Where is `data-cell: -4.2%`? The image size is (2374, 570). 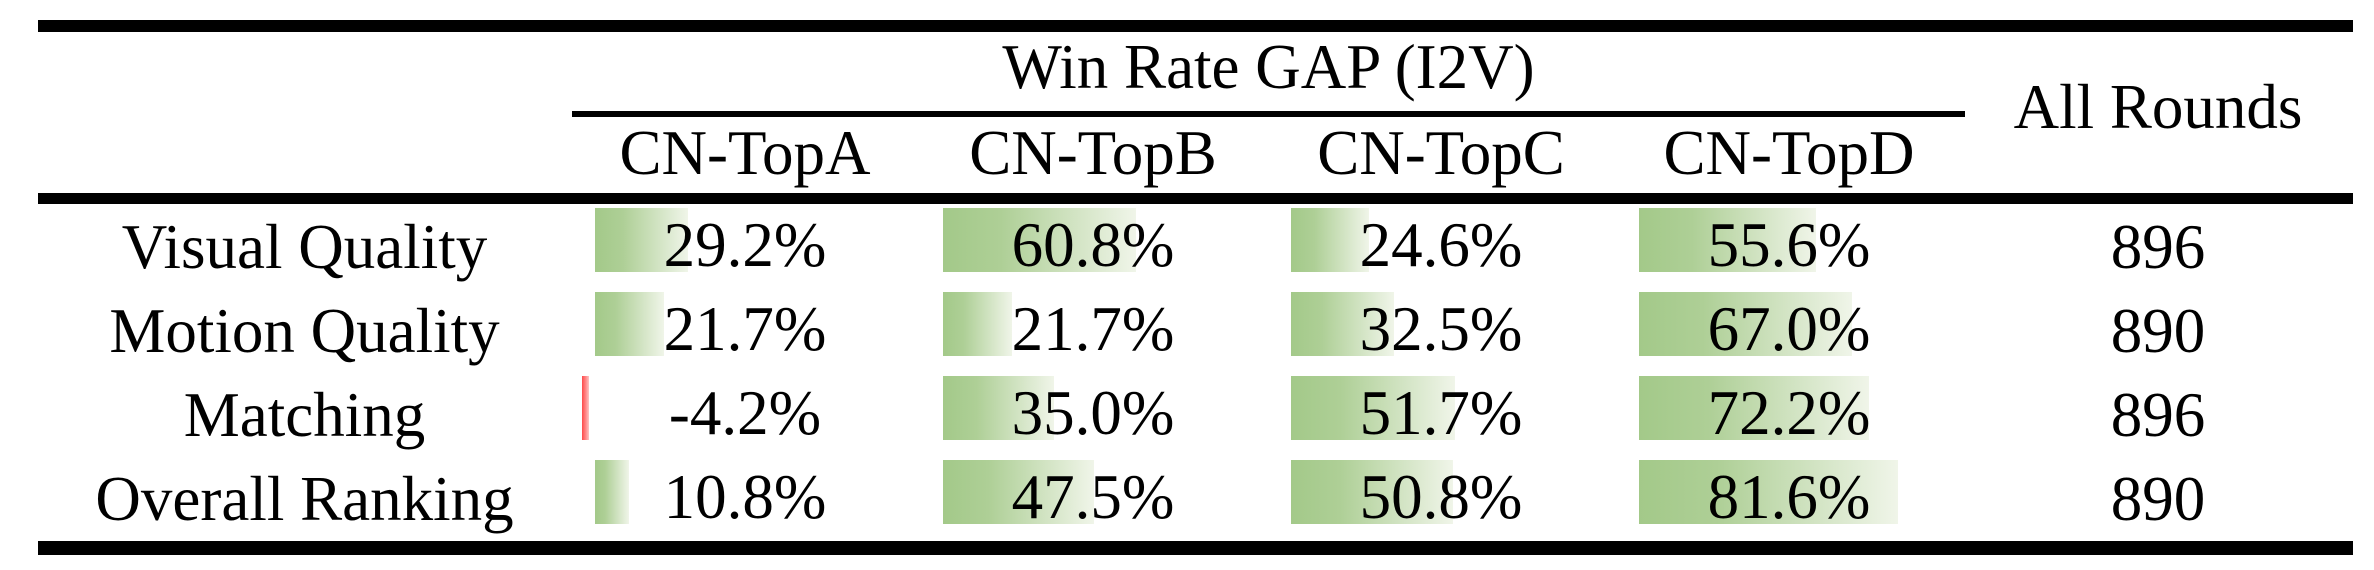
data-cell: -4.2% is located at coordinates (745, 415).